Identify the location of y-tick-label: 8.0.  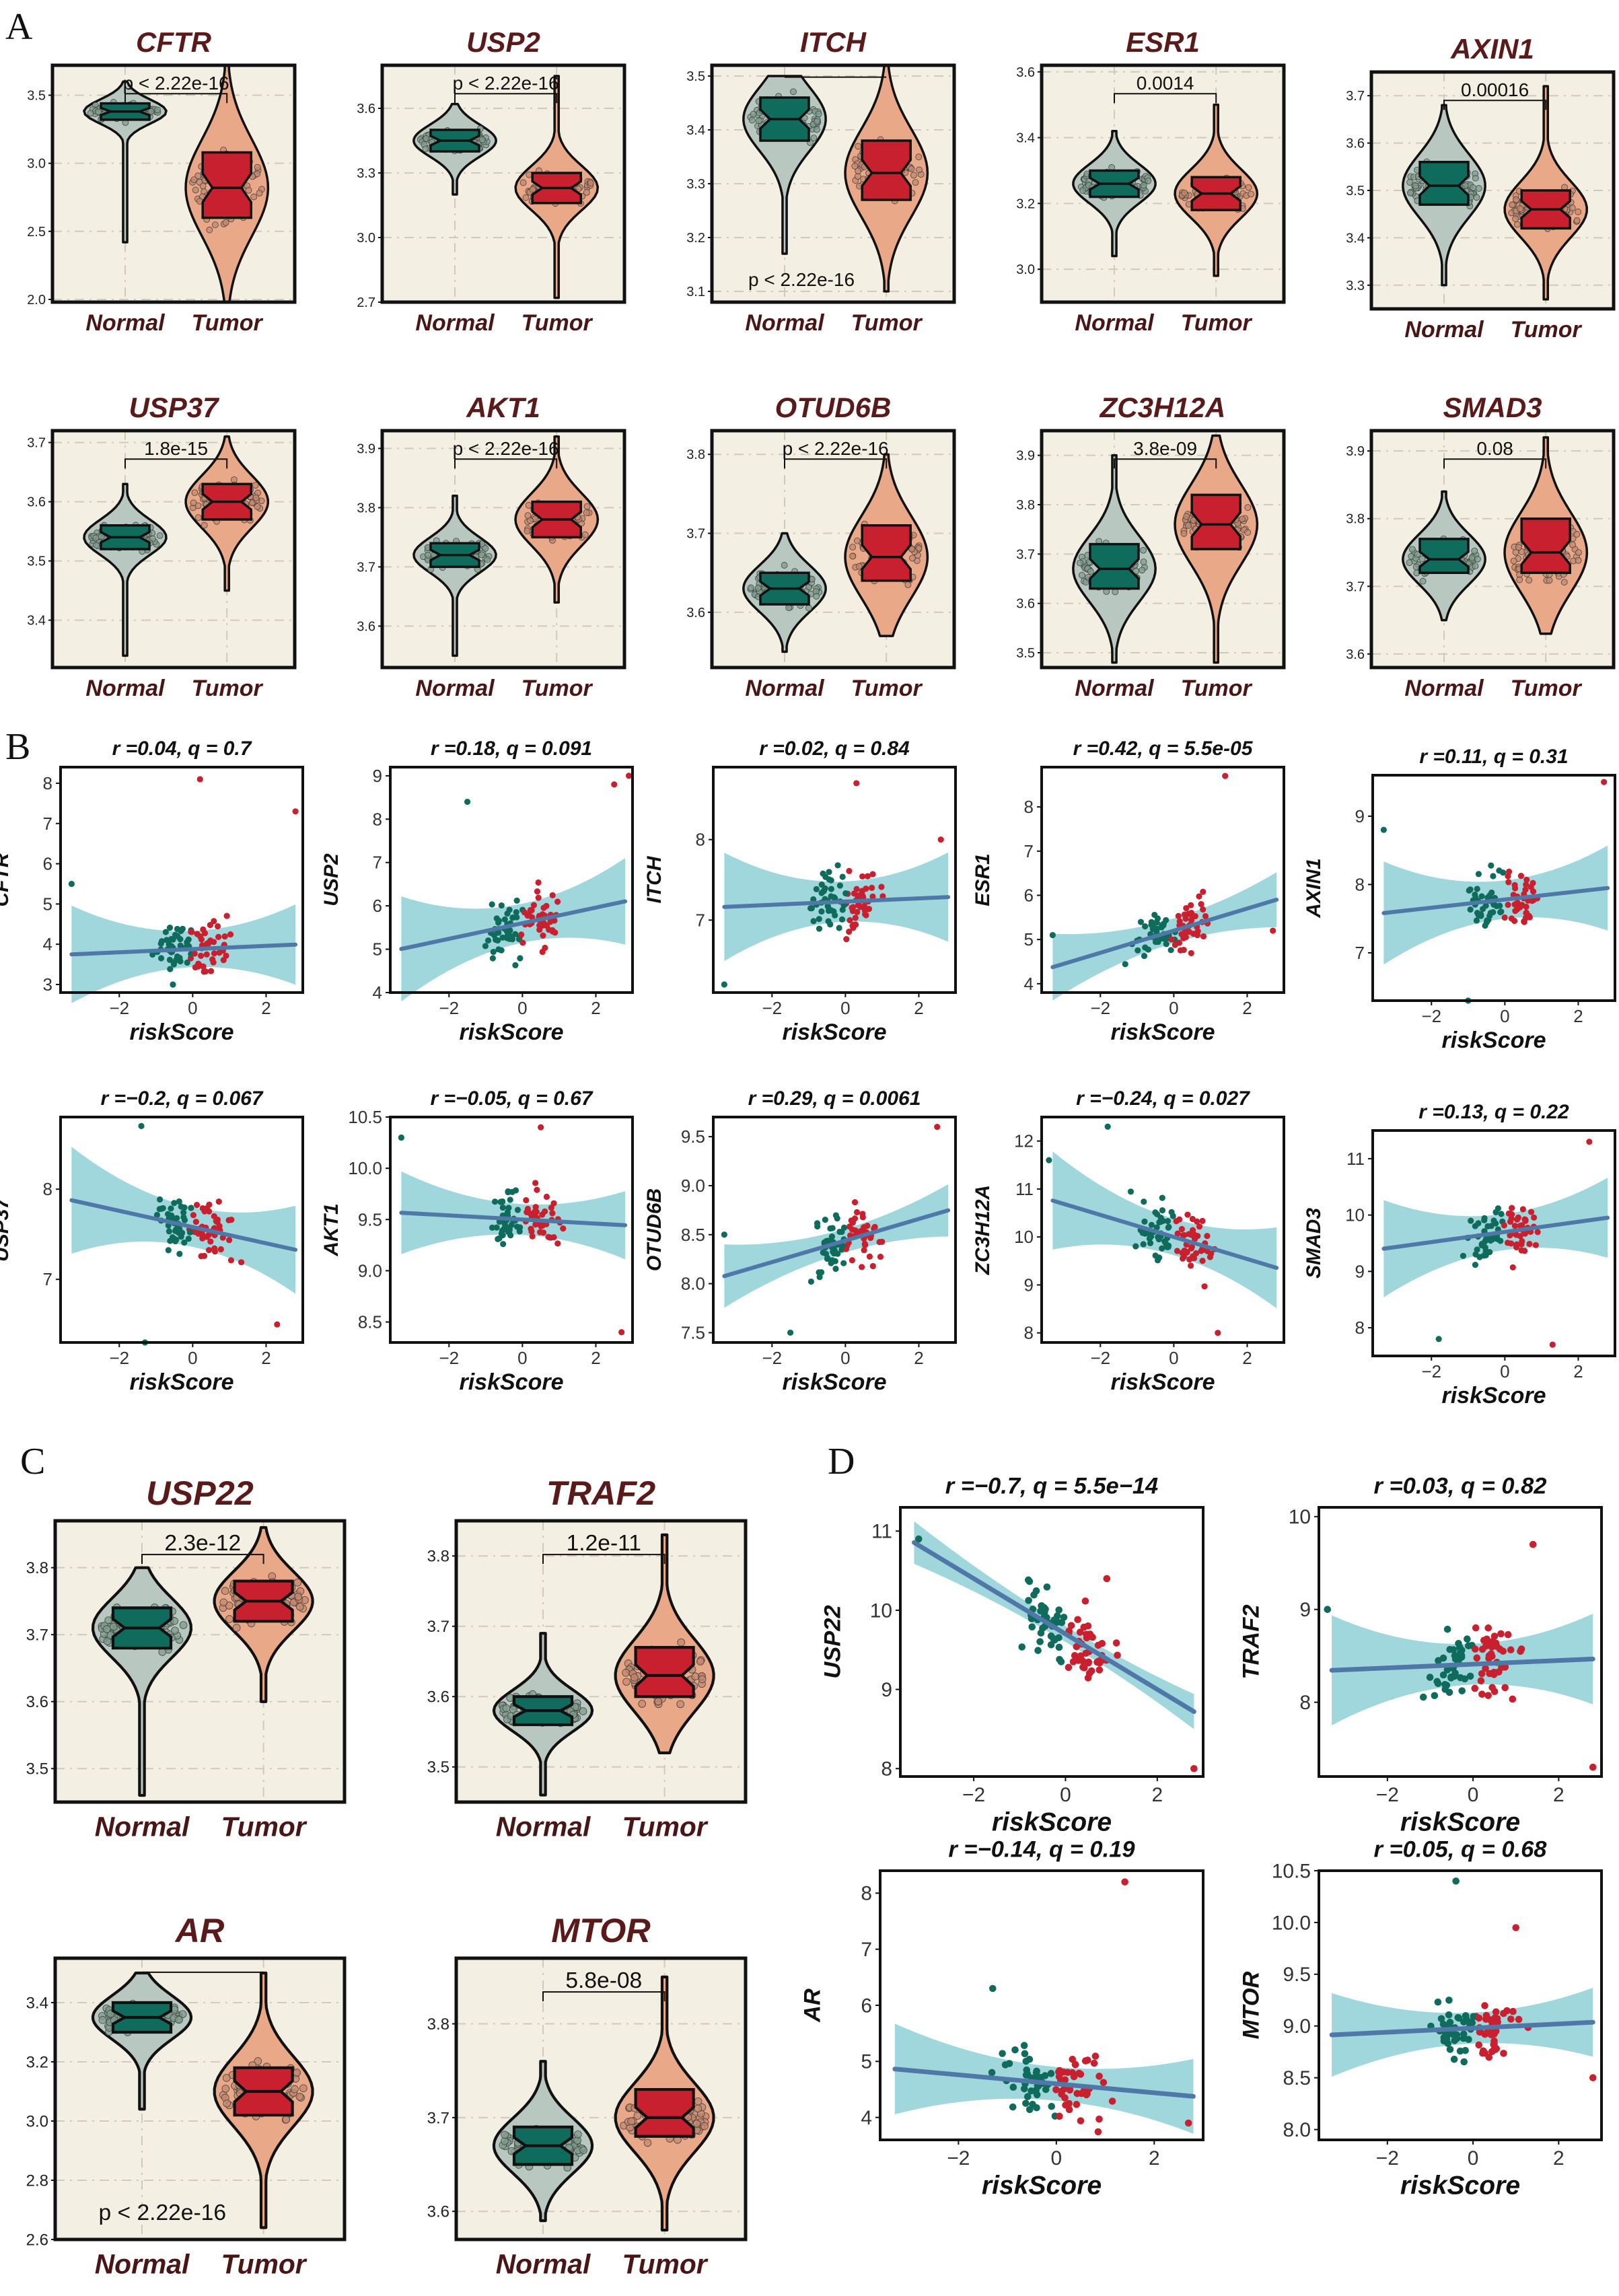
(1297, 2130).